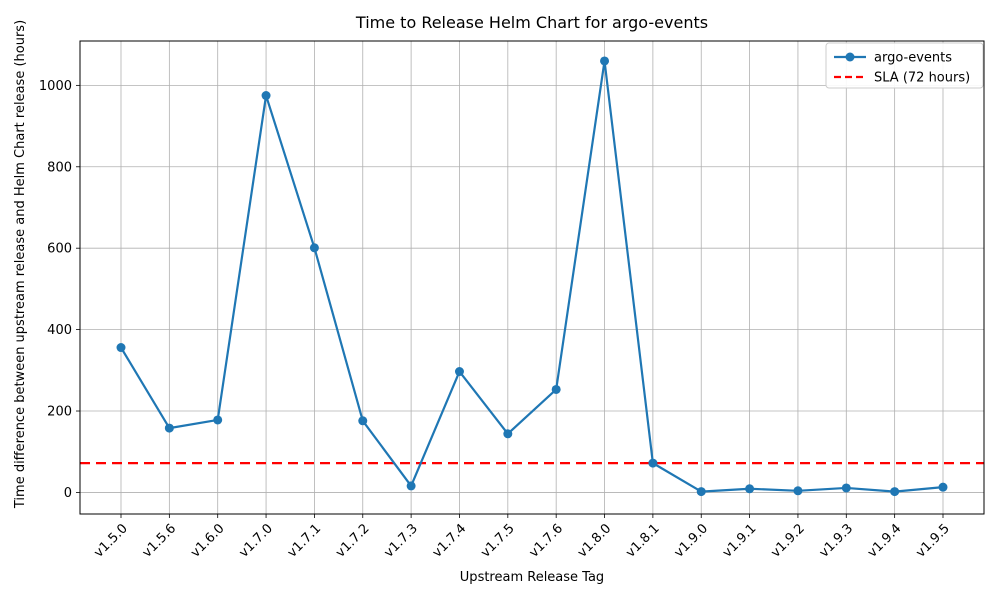 Image resolution: width=1000 pixels, height=600 pixels. Describe the element at coordinates (207, 540) in the screenshot. I see `x-tick-label: v1.6.0` at that location.